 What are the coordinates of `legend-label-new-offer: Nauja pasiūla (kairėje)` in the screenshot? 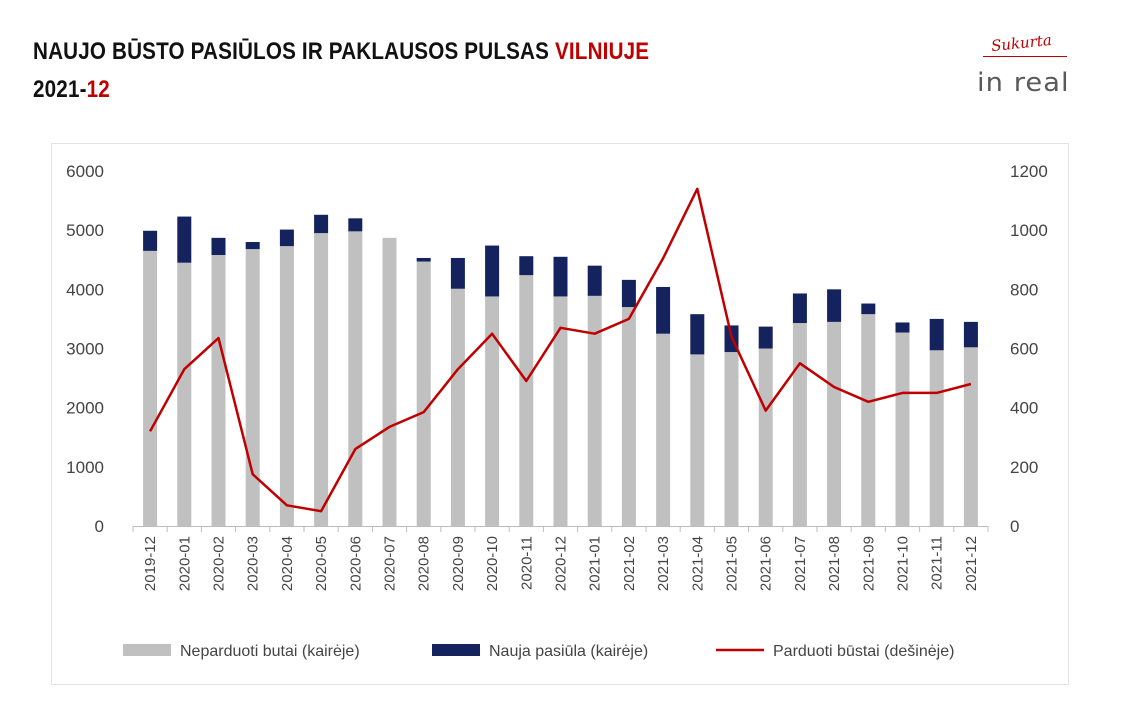 It's located at (568, 651).